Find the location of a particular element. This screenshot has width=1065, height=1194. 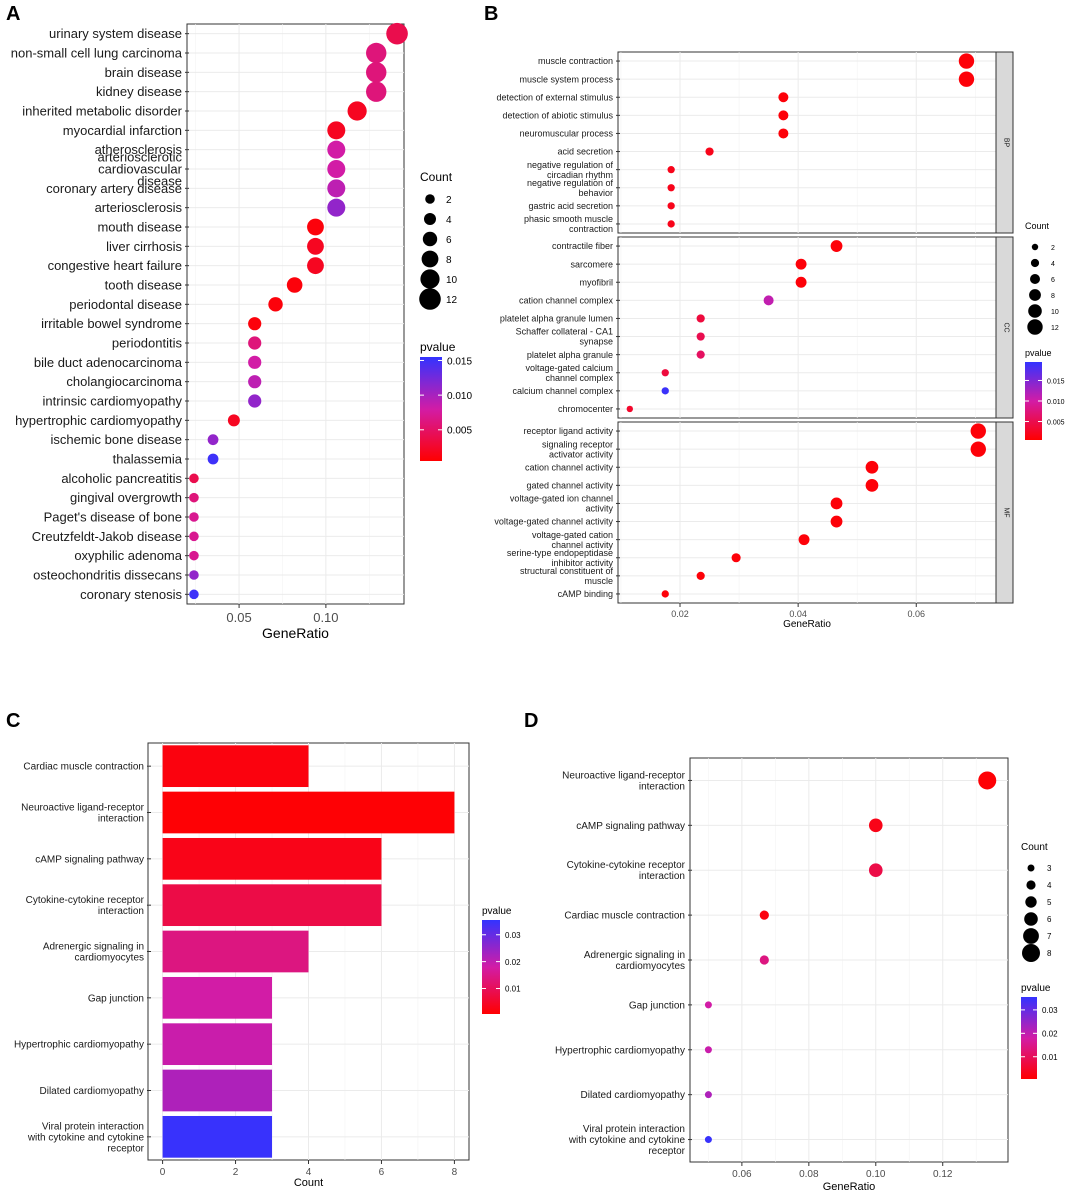

x-tick-label: 0.06 is located at coordinates (742, 1174).